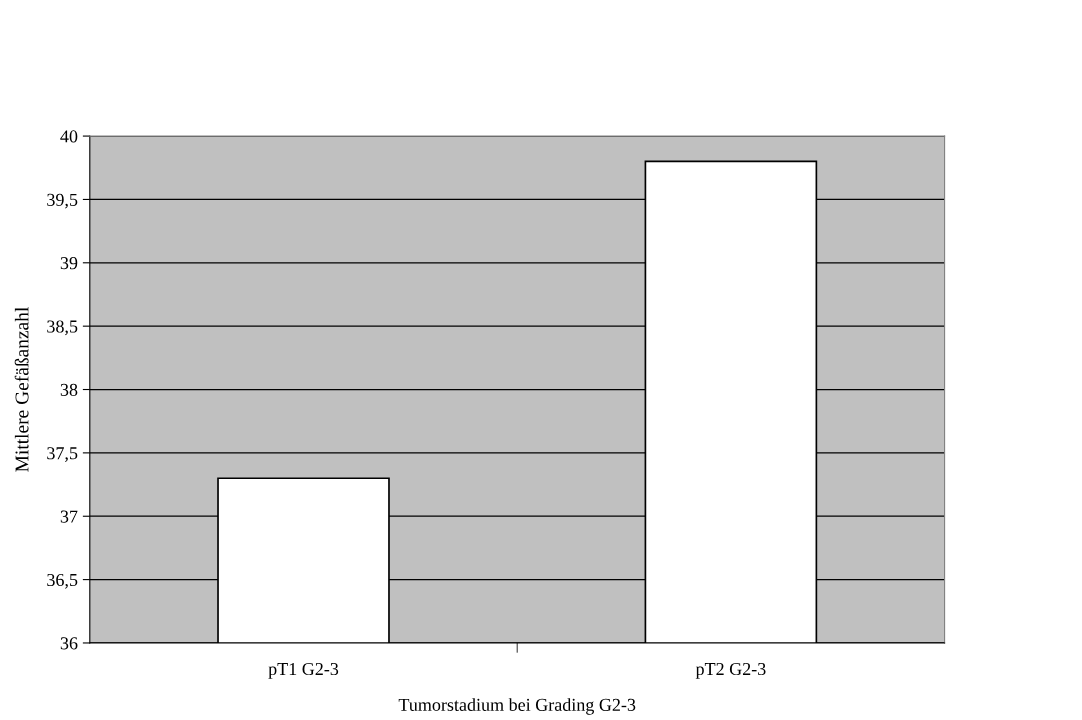  I want to click on y-tick-label: 36, so click(69, 643).